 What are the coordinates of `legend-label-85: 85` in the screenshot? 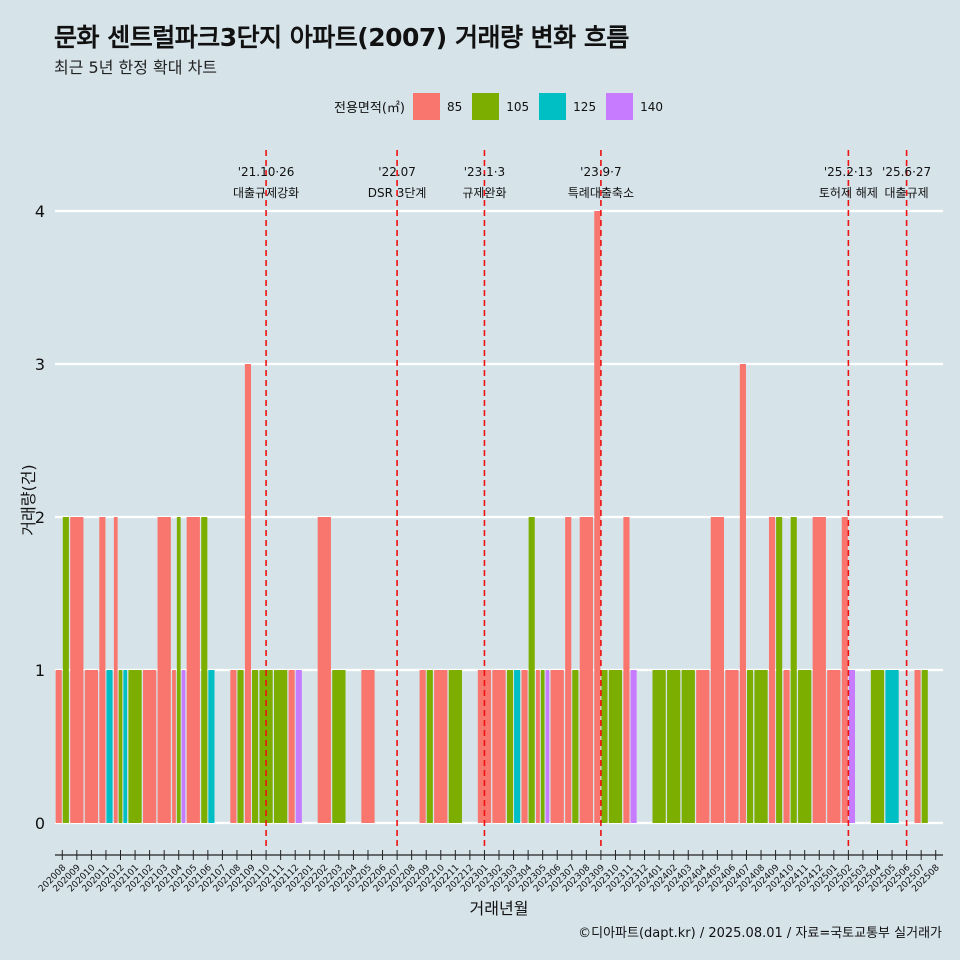 It's located at (454, 106).